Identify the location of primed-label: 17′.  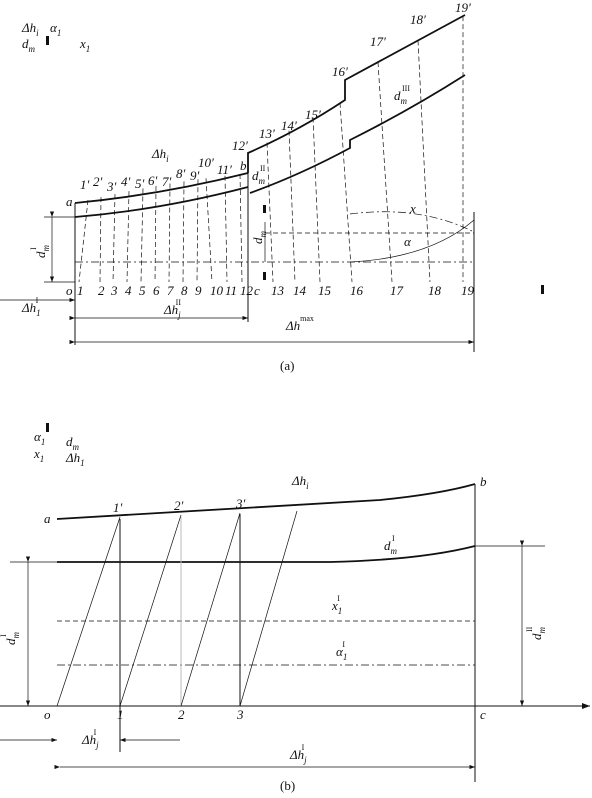
(378, 41).